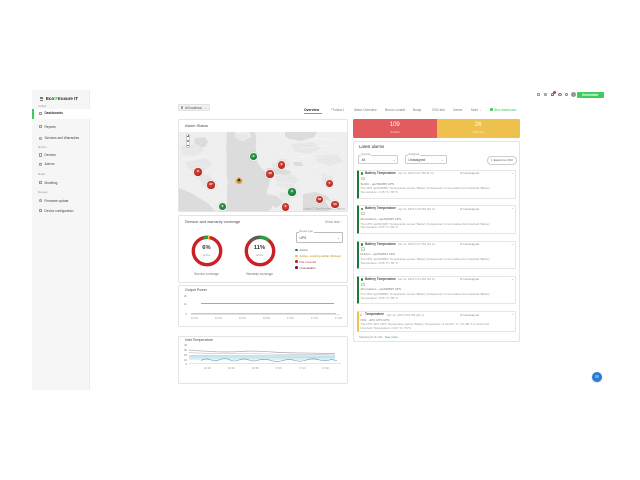 The image size is (640, 480). I want to click on svg-text:Leaflet | © OpenStreetMap cont: Leaflet | © OpenStreetMap contributors, so click(324, 208).